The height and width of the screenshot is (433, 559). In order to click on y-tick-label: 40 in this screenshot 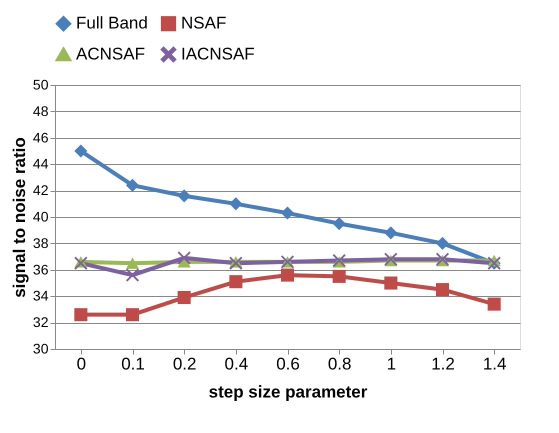, I will do `click(40, 216)`.